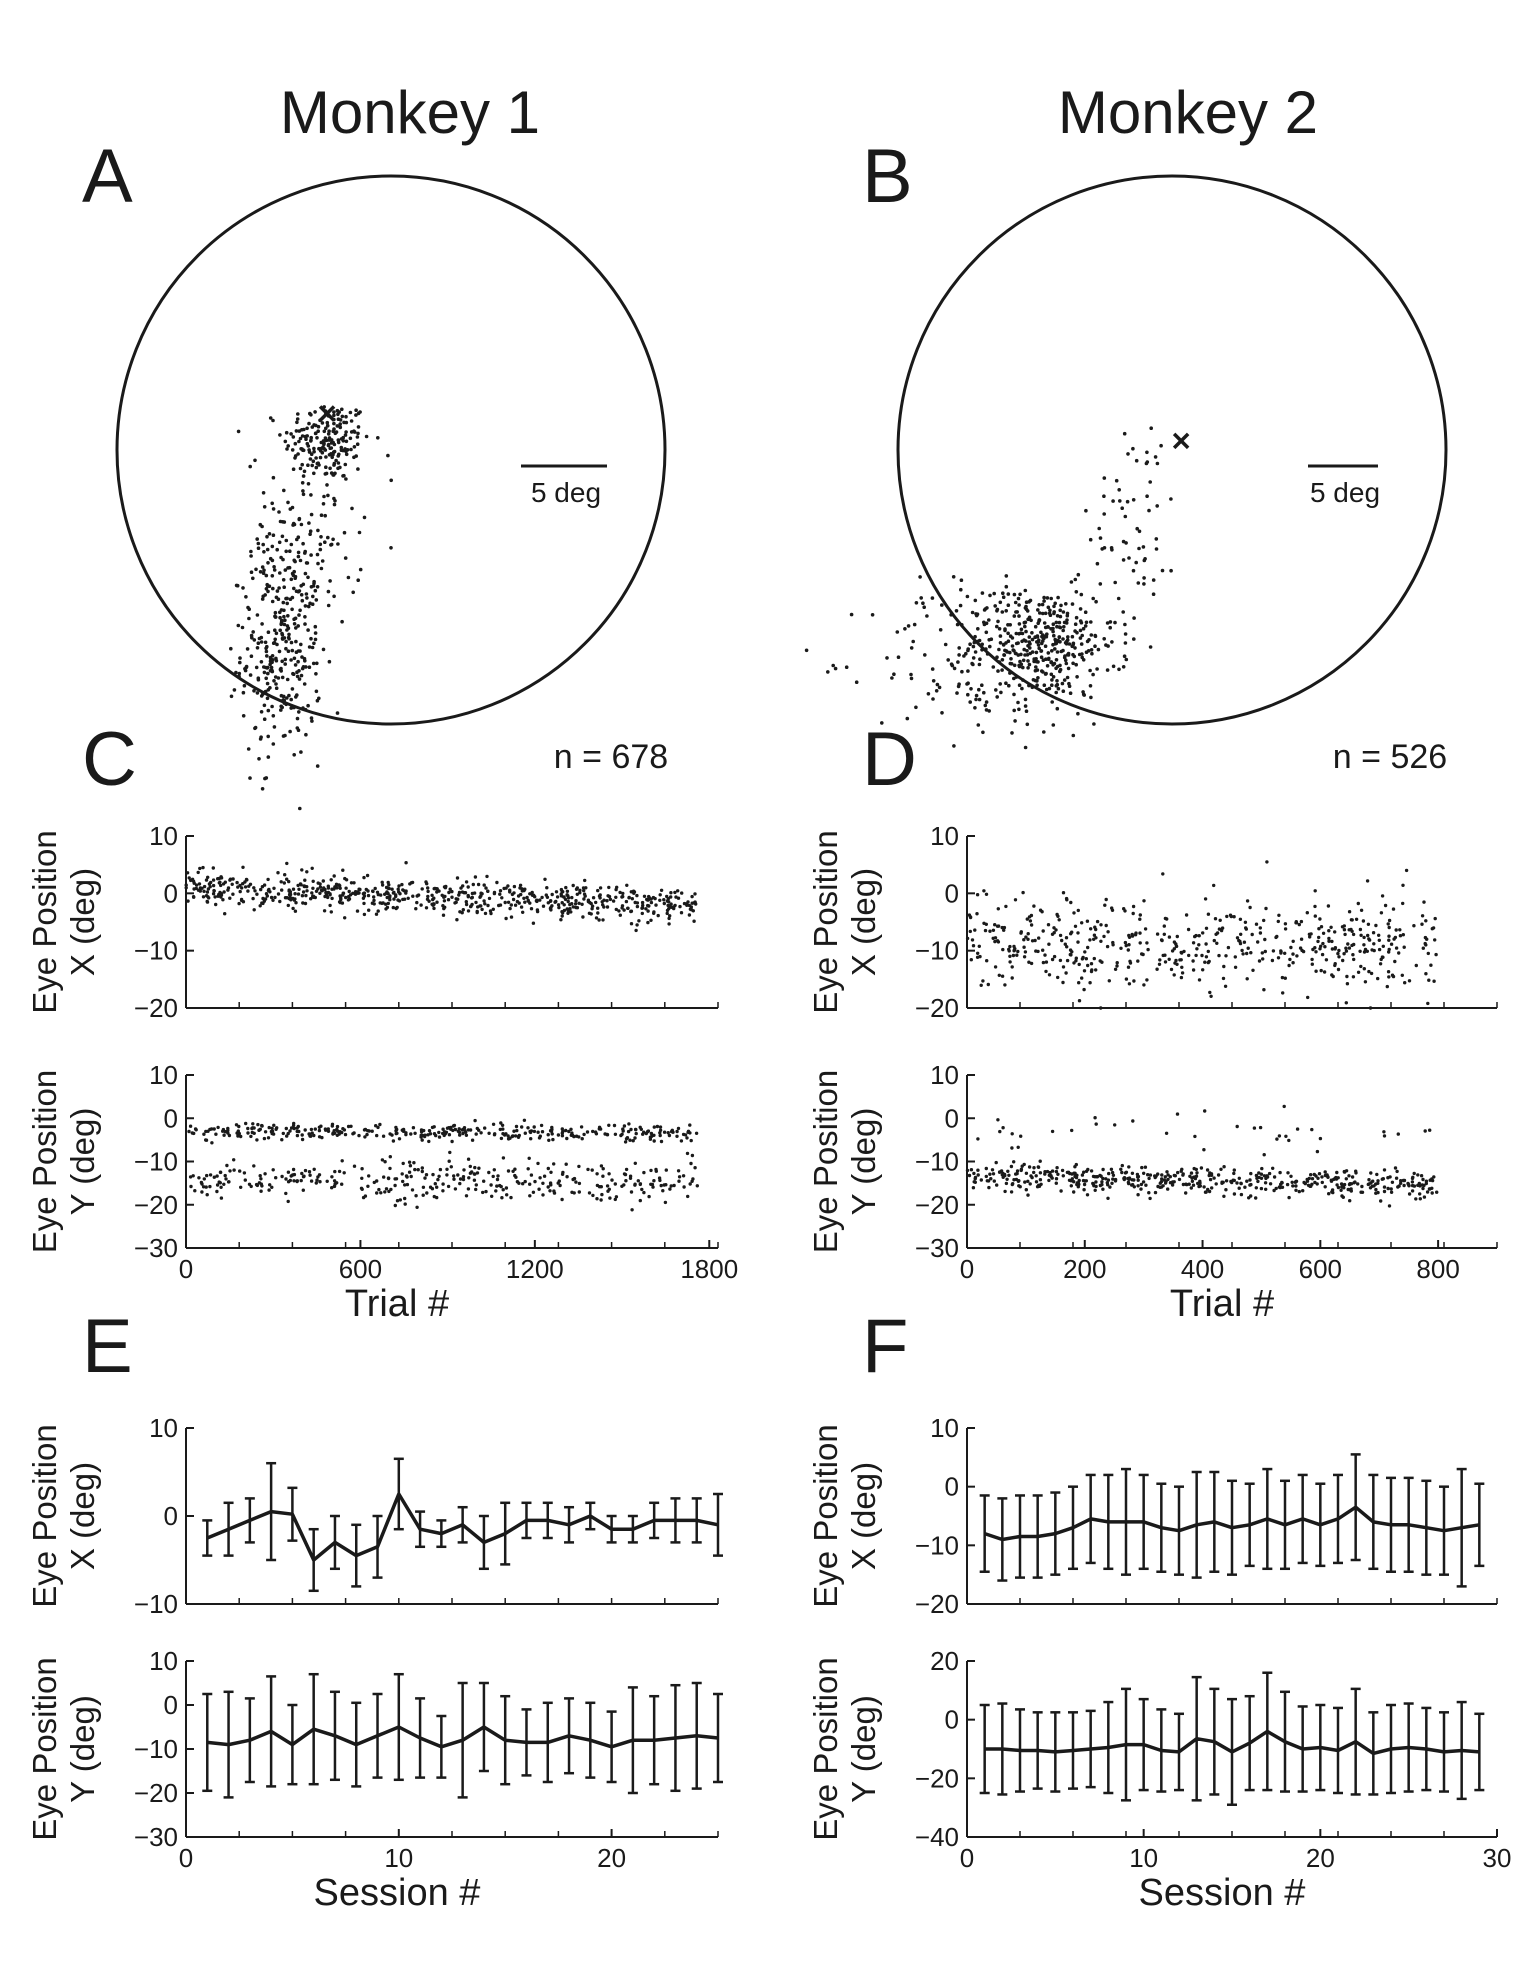 Image resolution: width=1530 pixels, height=1980 pixels. I want to click on y-tick-label: −20, so click(937, 1604).